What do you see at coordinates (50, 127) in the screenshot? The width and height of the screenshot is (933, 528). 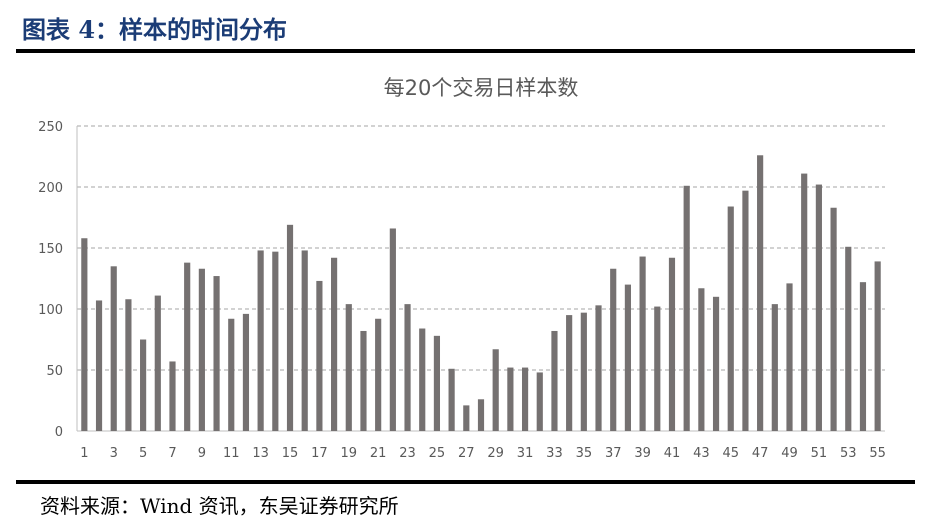 I see `y-tick-label: 250` at bounding box center [50, 127].